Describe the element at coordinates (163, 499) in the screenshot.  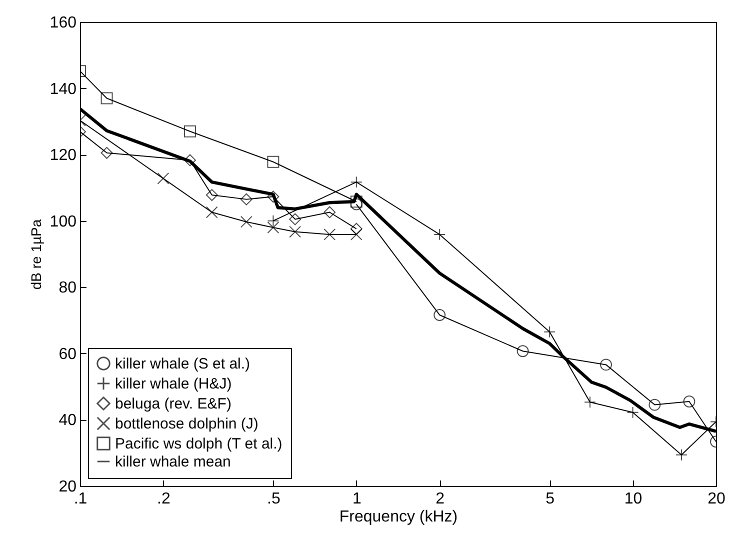
I see `x-tick-label: .2` at that location.